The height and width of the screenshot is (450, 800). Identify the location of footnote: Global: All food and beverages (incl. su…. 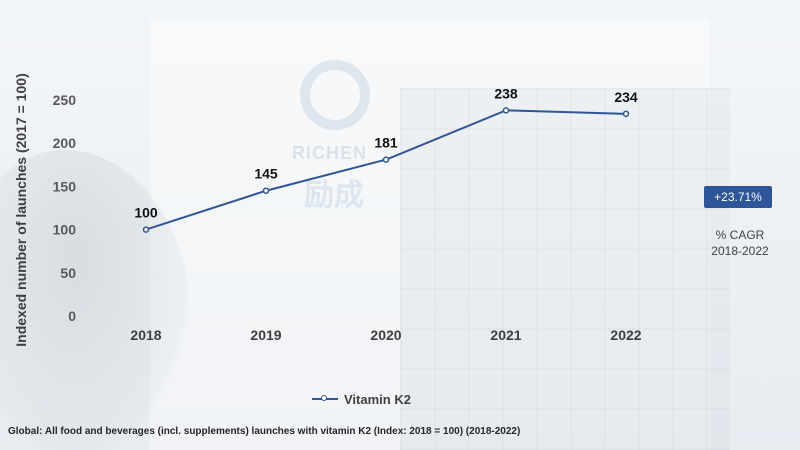
(264, 431).